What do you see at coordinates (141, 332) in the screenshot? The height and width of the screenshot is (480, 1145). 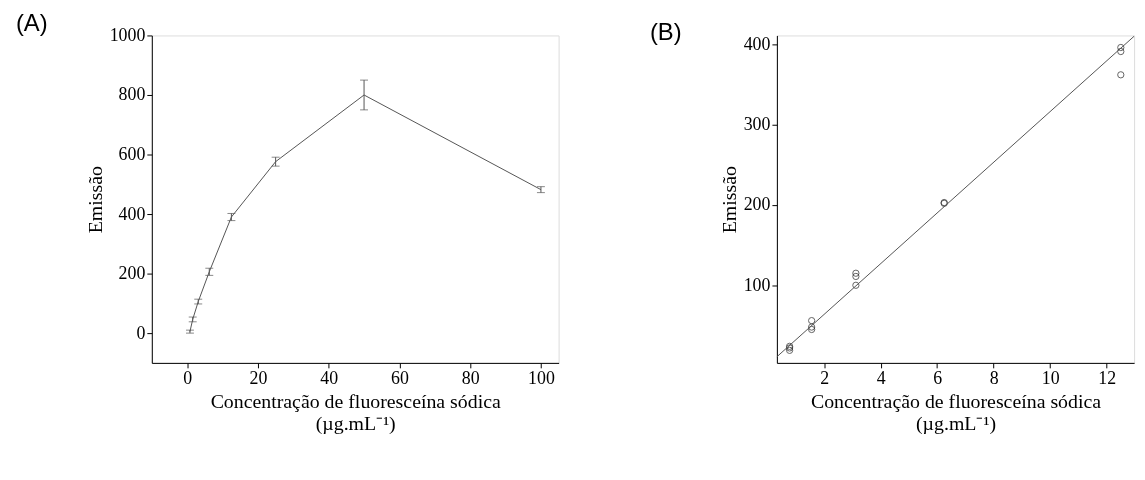 I see `y-tick-label: 0` at bounding box center [141, 332].